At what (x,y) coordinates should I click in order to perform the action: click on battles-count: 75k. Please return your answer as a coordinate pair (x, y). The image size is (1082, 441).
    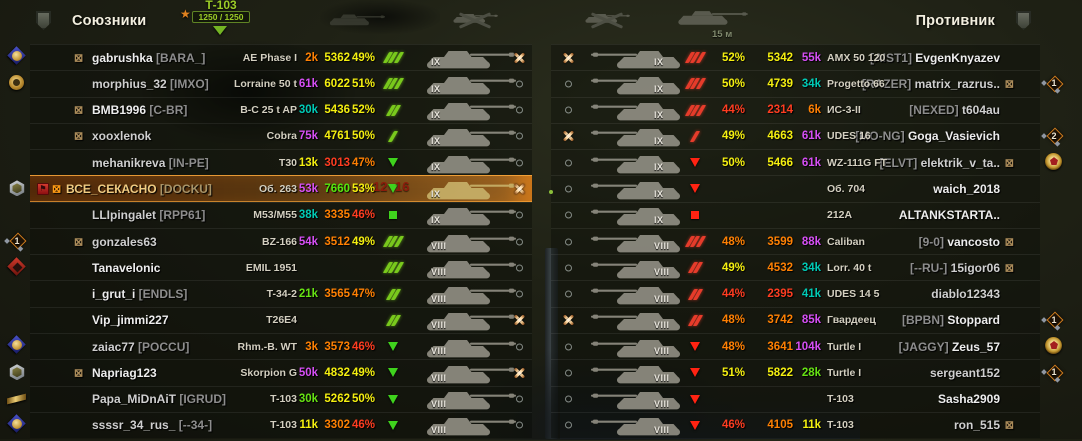
    Looking at the image, I should click on (308, 136).